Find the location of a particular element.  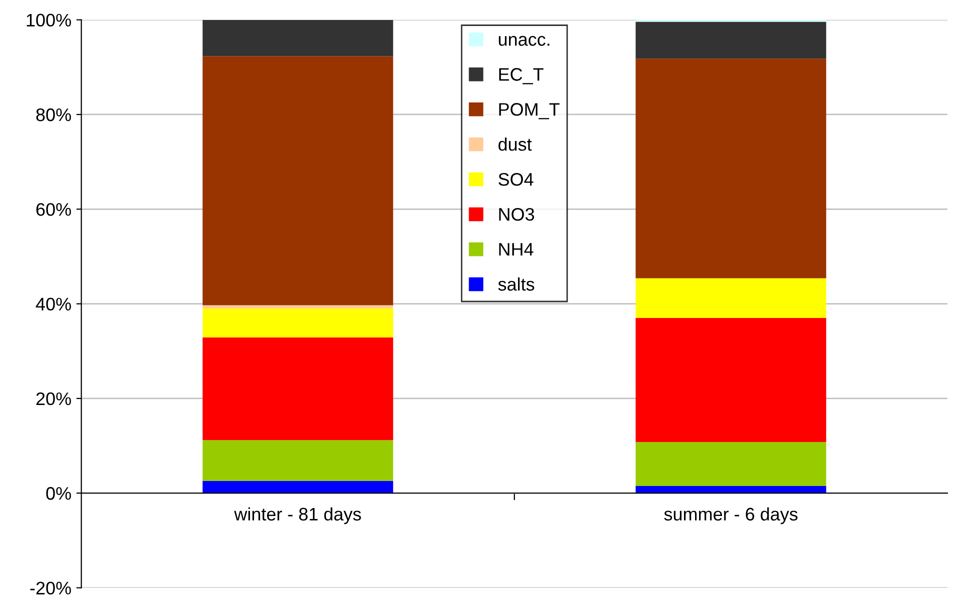

legend-label: unacc. is located at coordinates (524, 41).